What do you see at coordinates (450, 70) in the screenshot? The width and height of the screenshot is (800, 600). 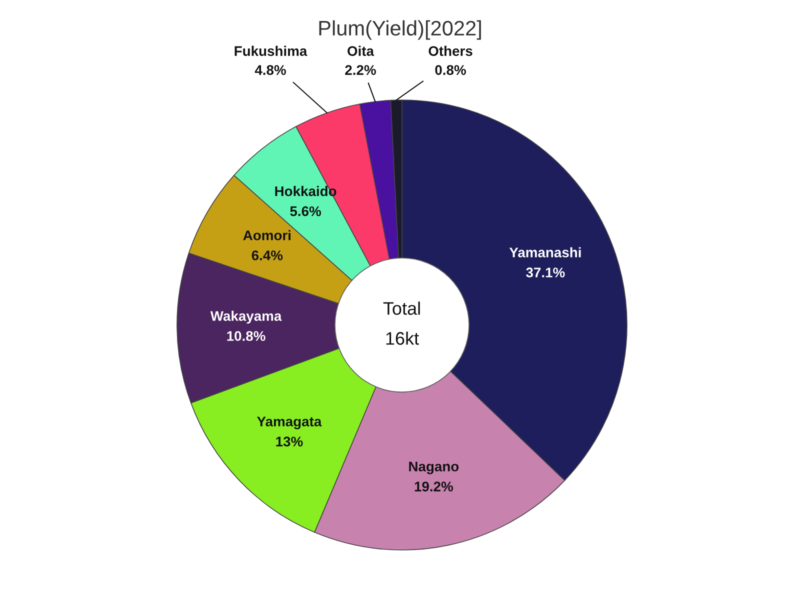 I see `data-label: 0.8%` at bounding box center [450, 70].